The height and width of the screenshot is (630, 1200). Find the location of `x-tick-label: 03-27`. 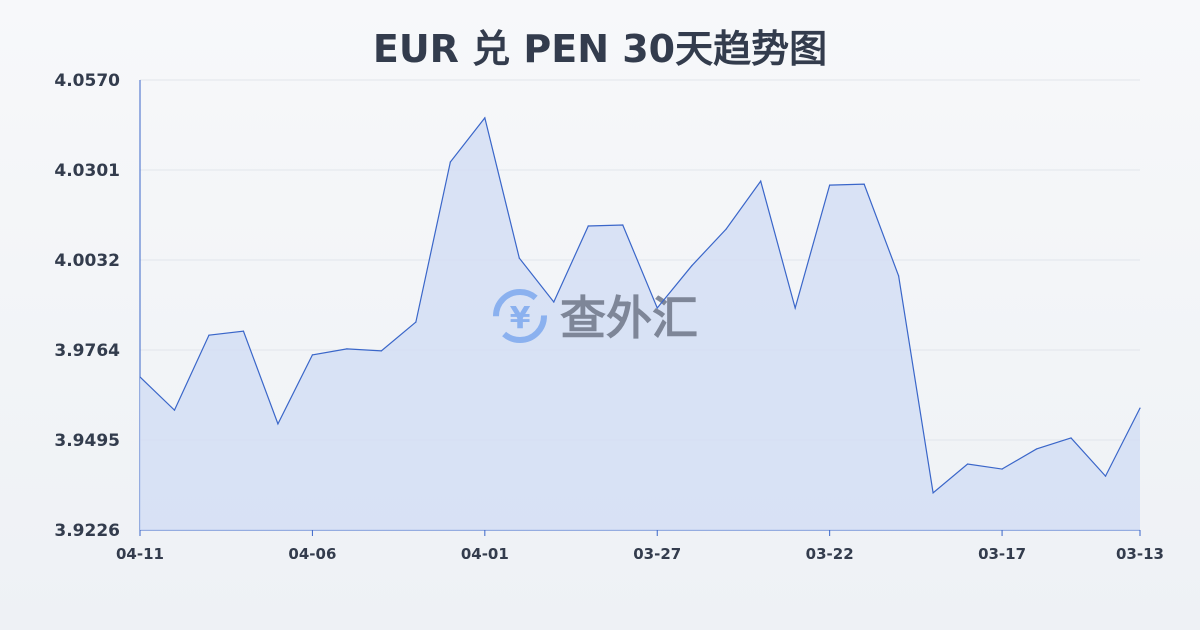

x-tick-label: 03-27 is located at coordinates (657, 554).